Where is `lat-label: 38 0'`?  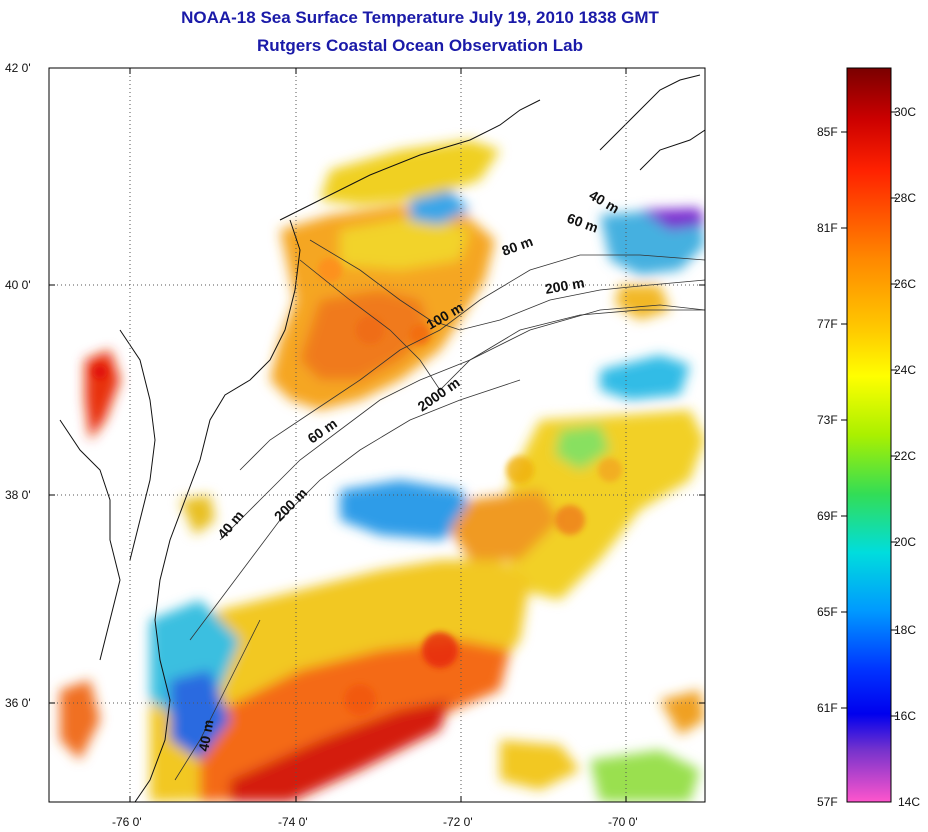 lat-label: 38 0' is located at coordinates (18, 495).